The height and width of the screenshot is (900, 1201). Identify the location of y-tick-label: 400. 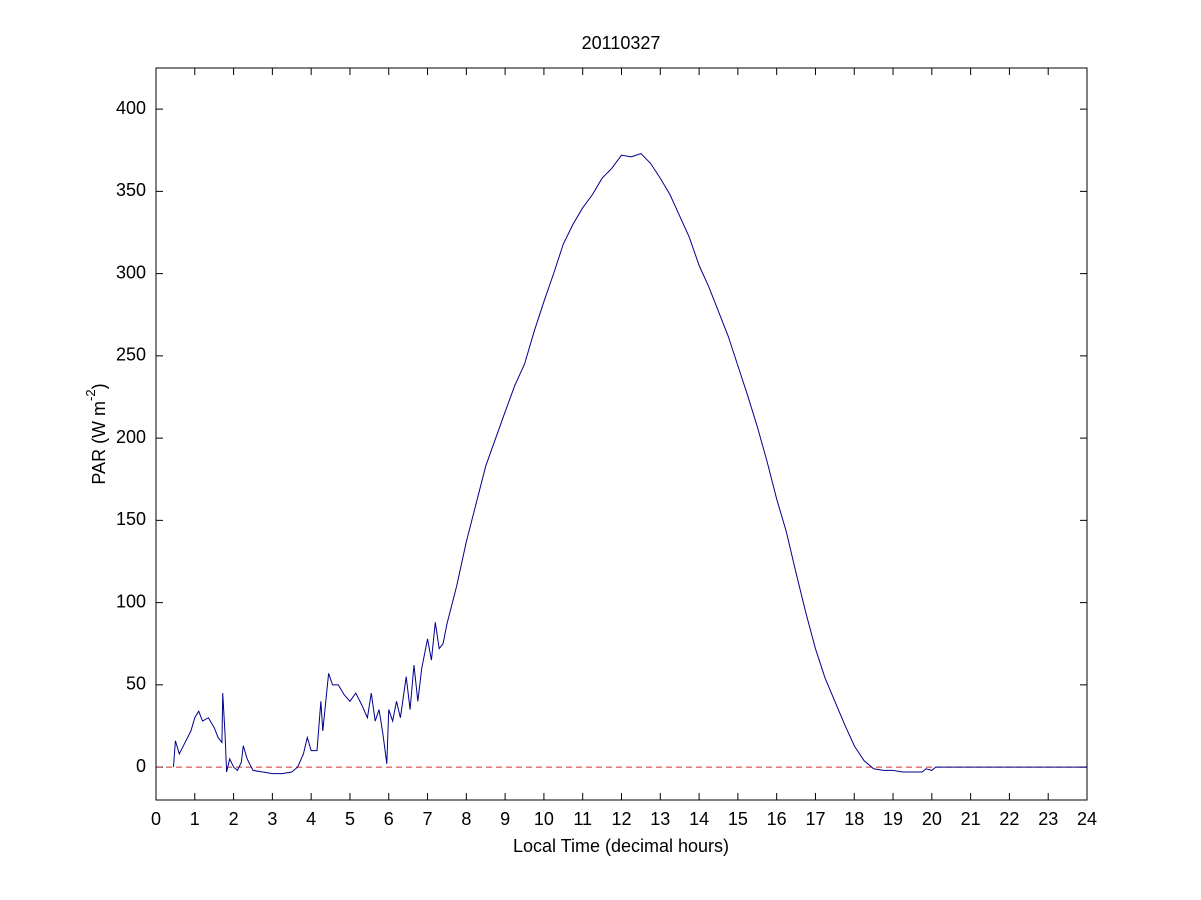
(131, 108).